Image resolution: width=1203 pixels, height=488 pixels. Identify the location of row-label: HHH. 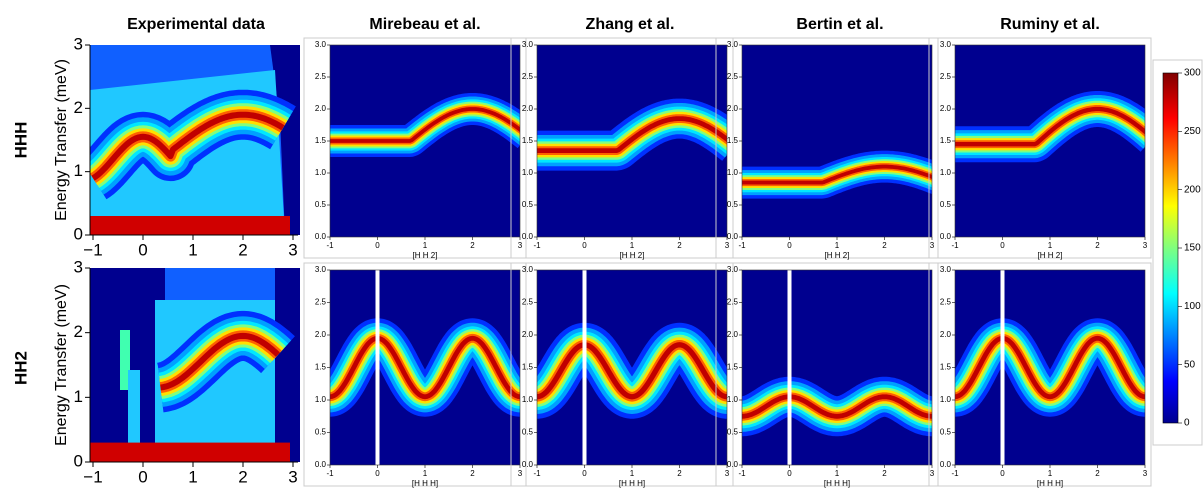
(20, 140).